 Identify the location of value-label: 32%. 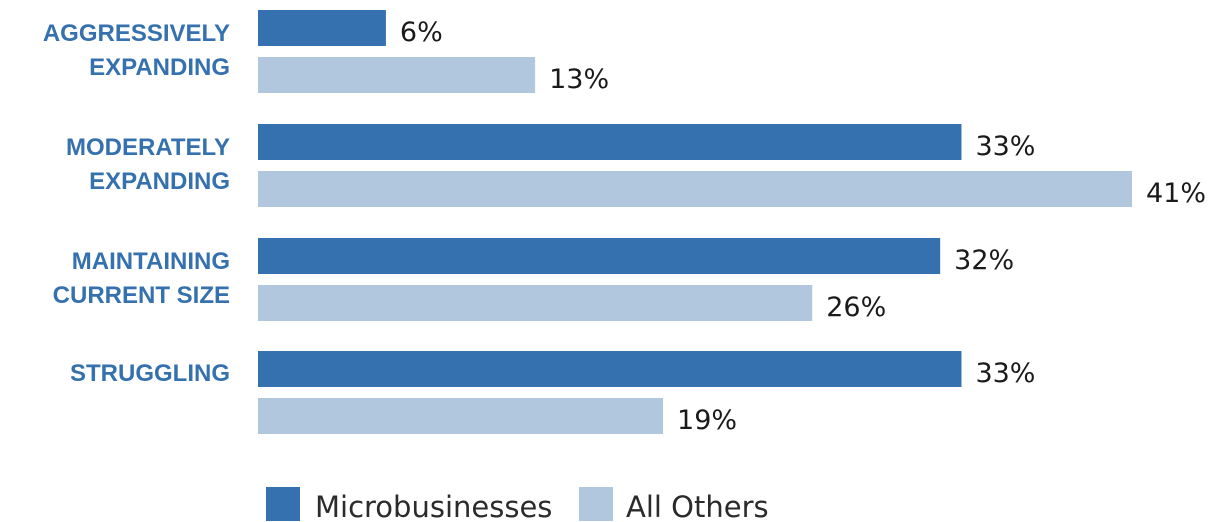
(984, 260).